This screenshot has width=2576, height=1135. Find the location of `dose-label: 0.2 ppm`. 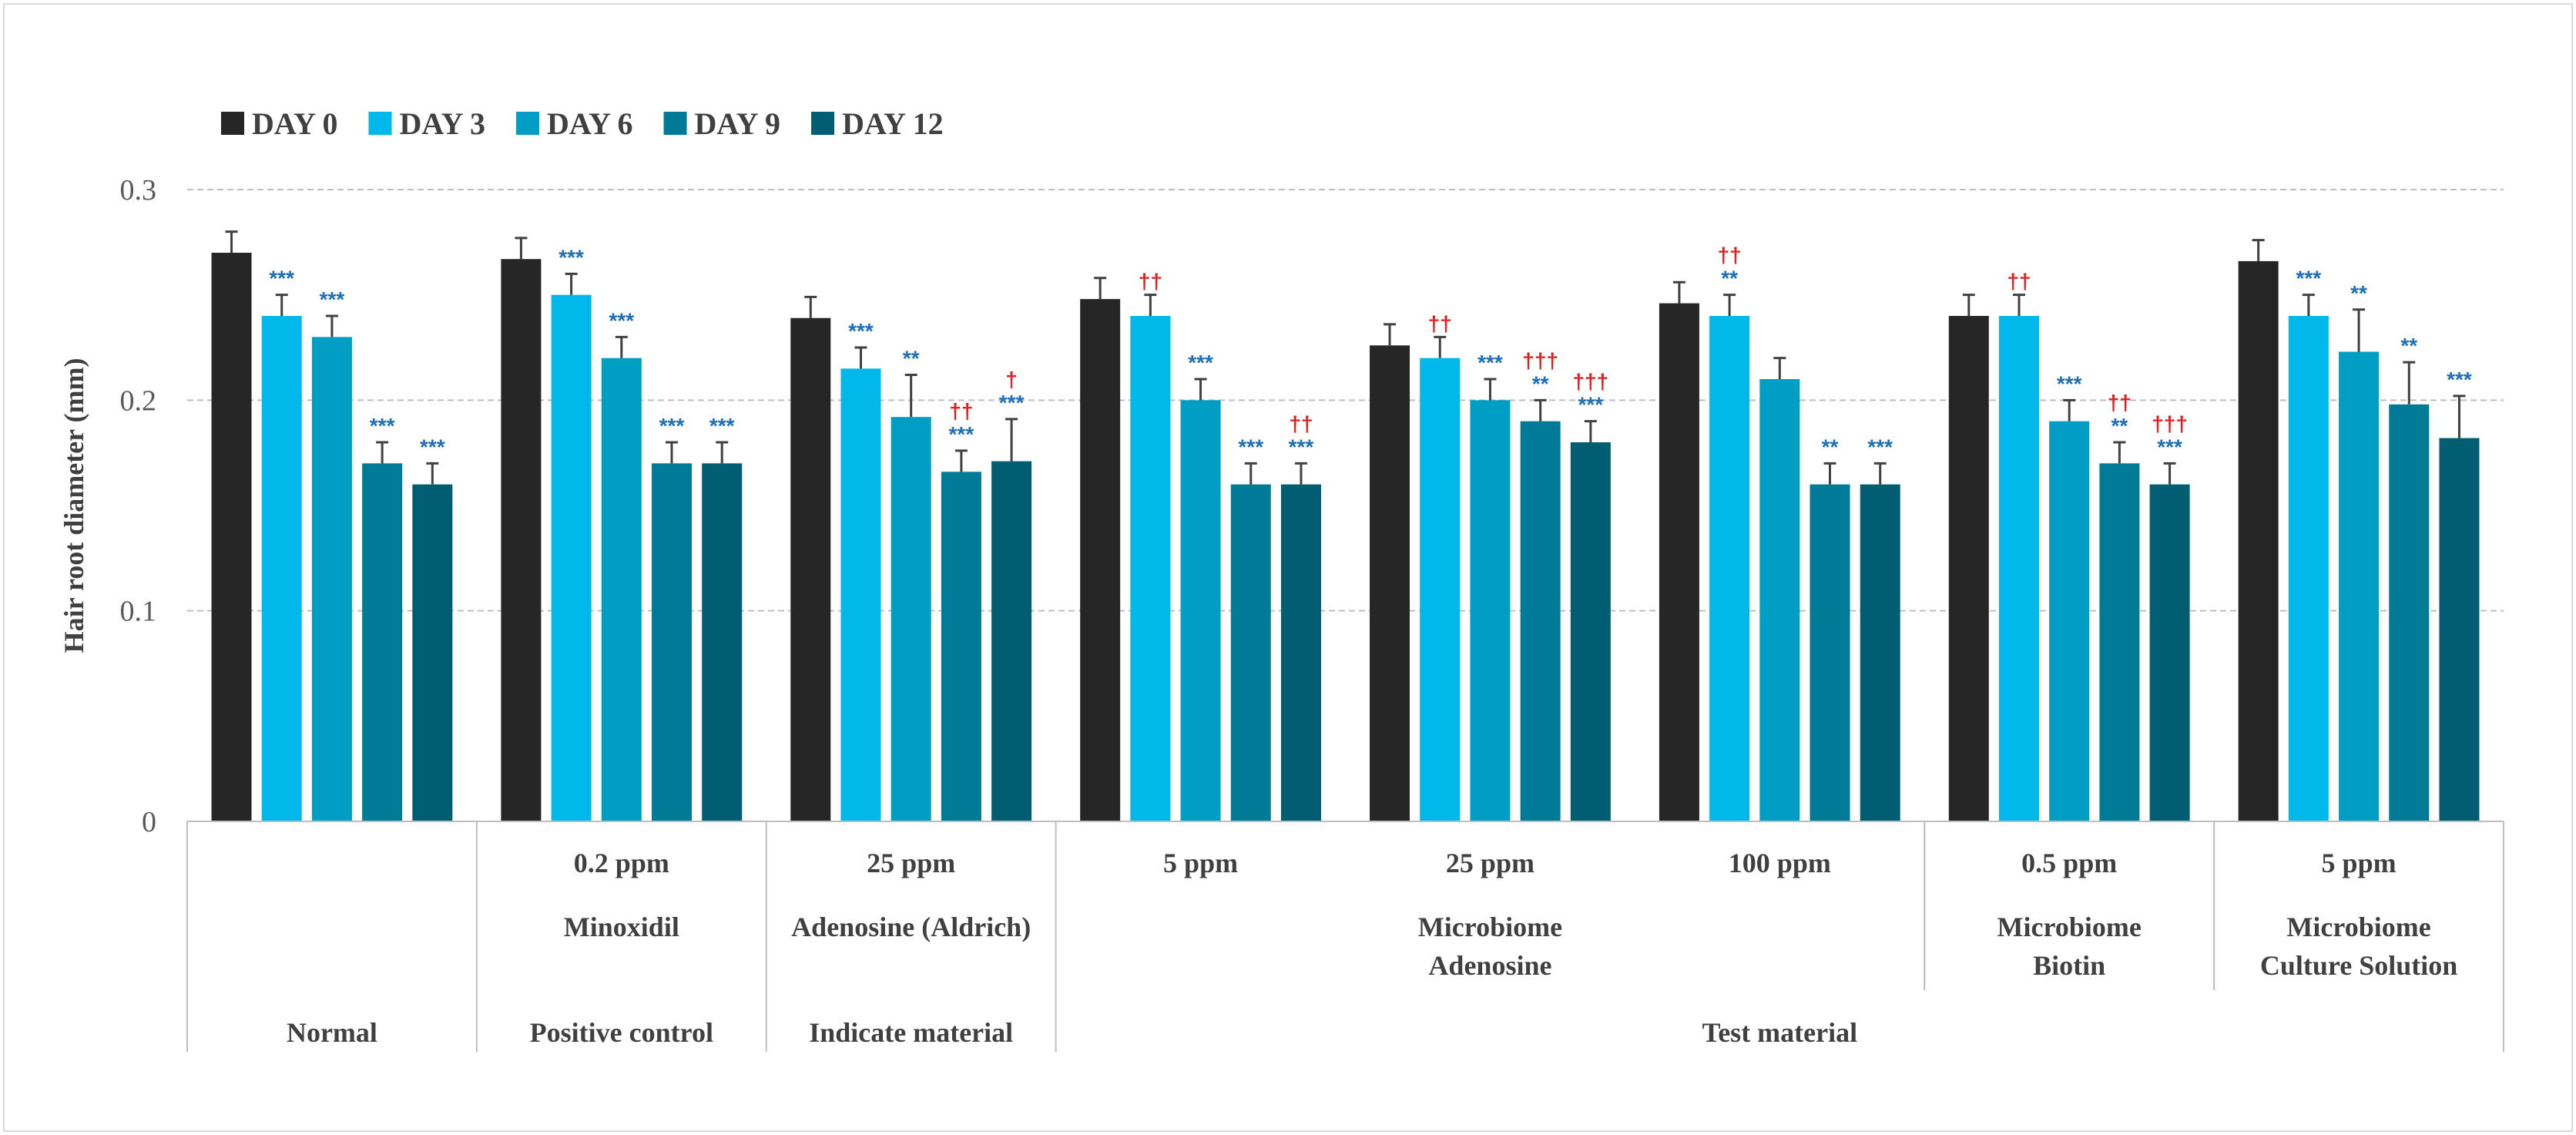

dose-label: 0.2 ppm is located at coordinates (621, 863).